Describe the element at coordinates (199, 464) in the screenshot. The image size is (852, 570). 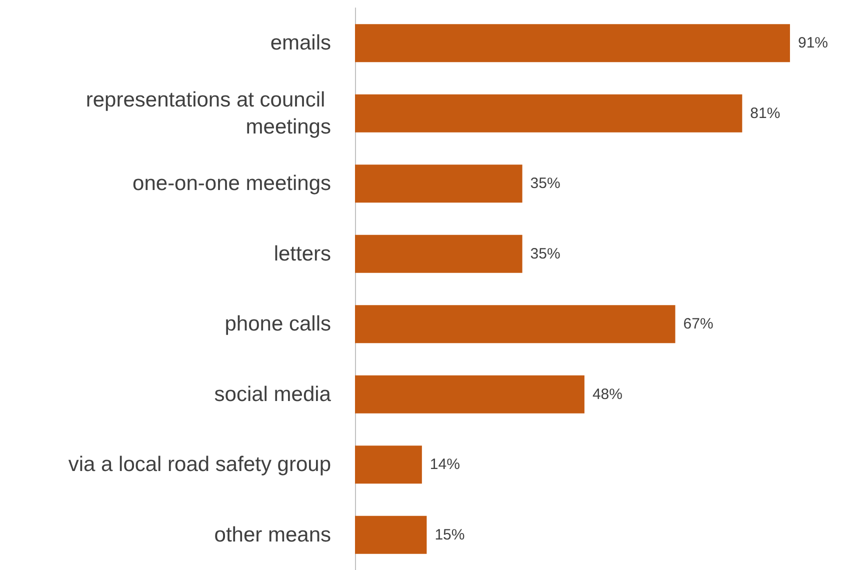
I see `y-tick-label: via a local road safety group` at that location.